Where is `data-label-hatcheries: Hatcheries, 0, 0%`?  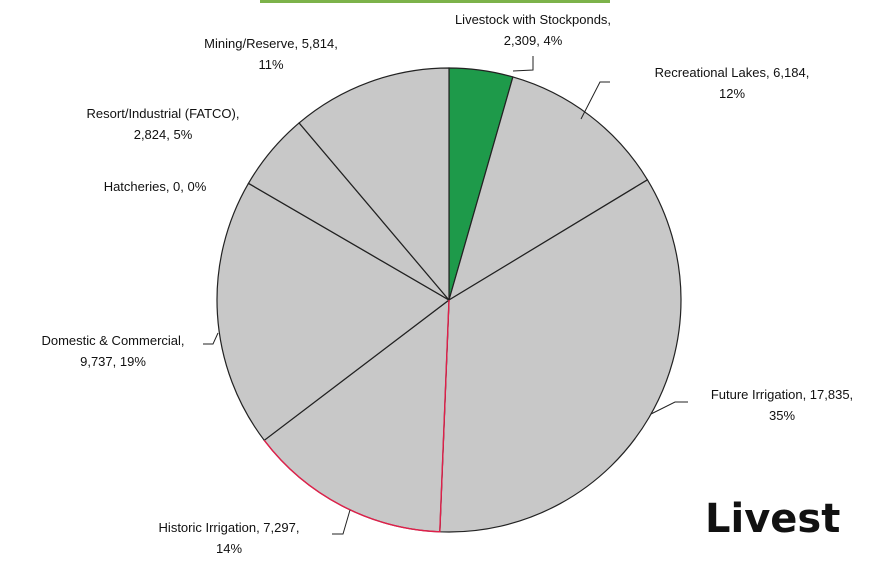
data-label-hatcheries: Hatcheries, 0, 0% is located at coordinates (155, 186).